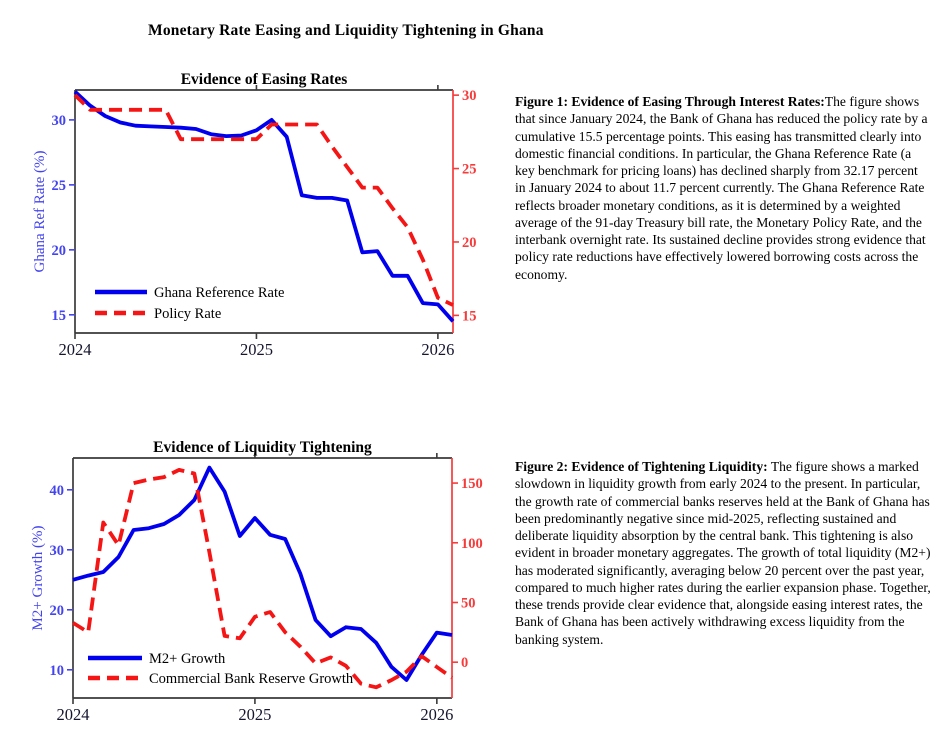  I want to click on left-tick-label: 25, so click(59, 186).